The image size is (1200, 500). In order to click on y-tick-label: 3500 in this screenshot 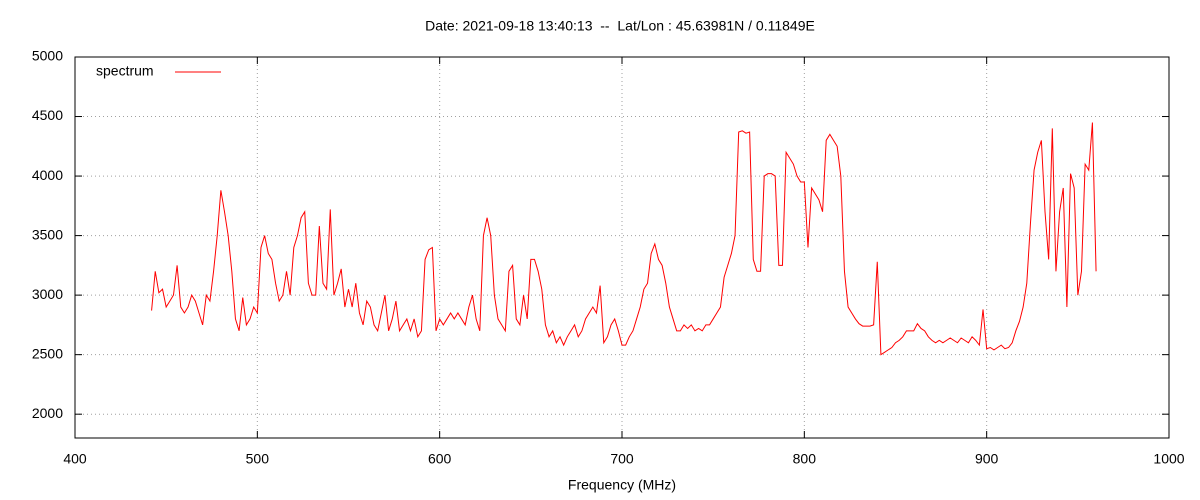, I will do `click(47, 234)`.